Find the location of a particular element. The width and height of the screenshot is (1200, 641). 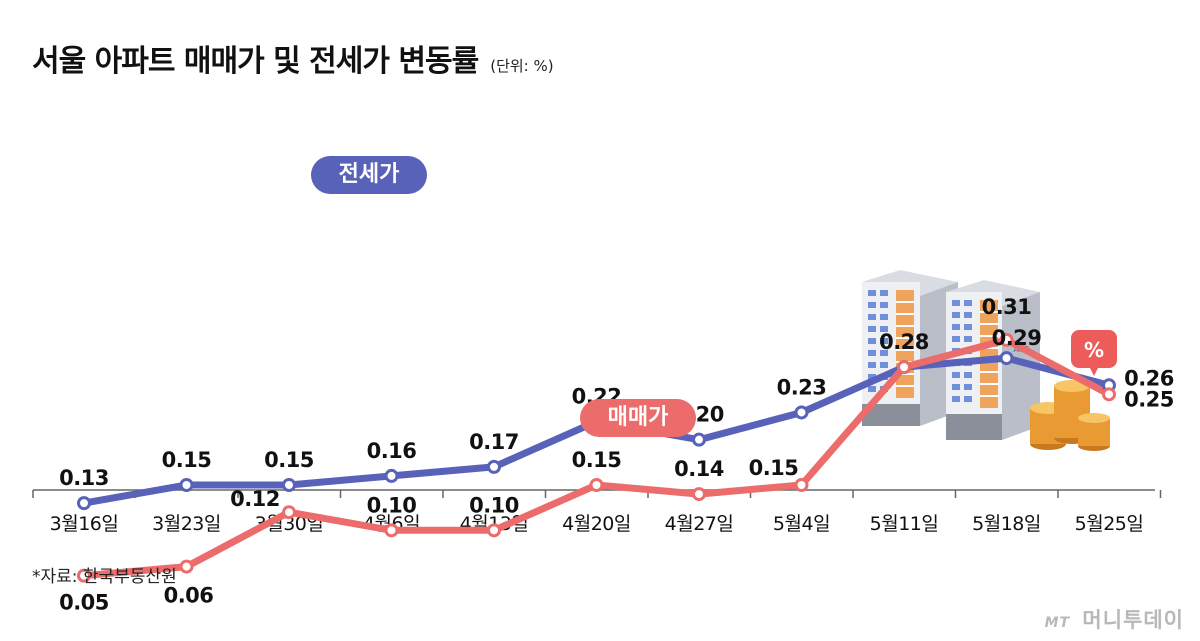

x-tick-label: 5월4일 is located at coordinates (801, 524).